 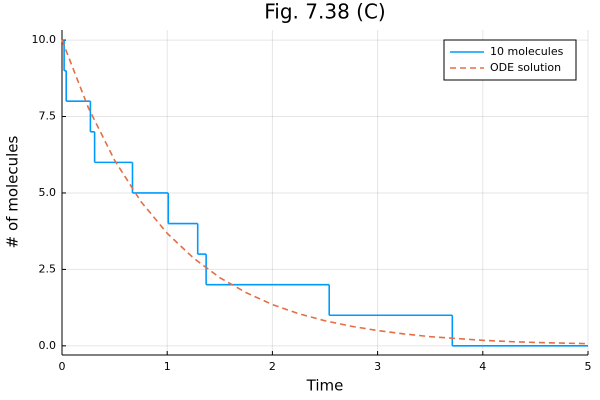 I want to click on x-tick-label: 3, so click(x=377, y=366).